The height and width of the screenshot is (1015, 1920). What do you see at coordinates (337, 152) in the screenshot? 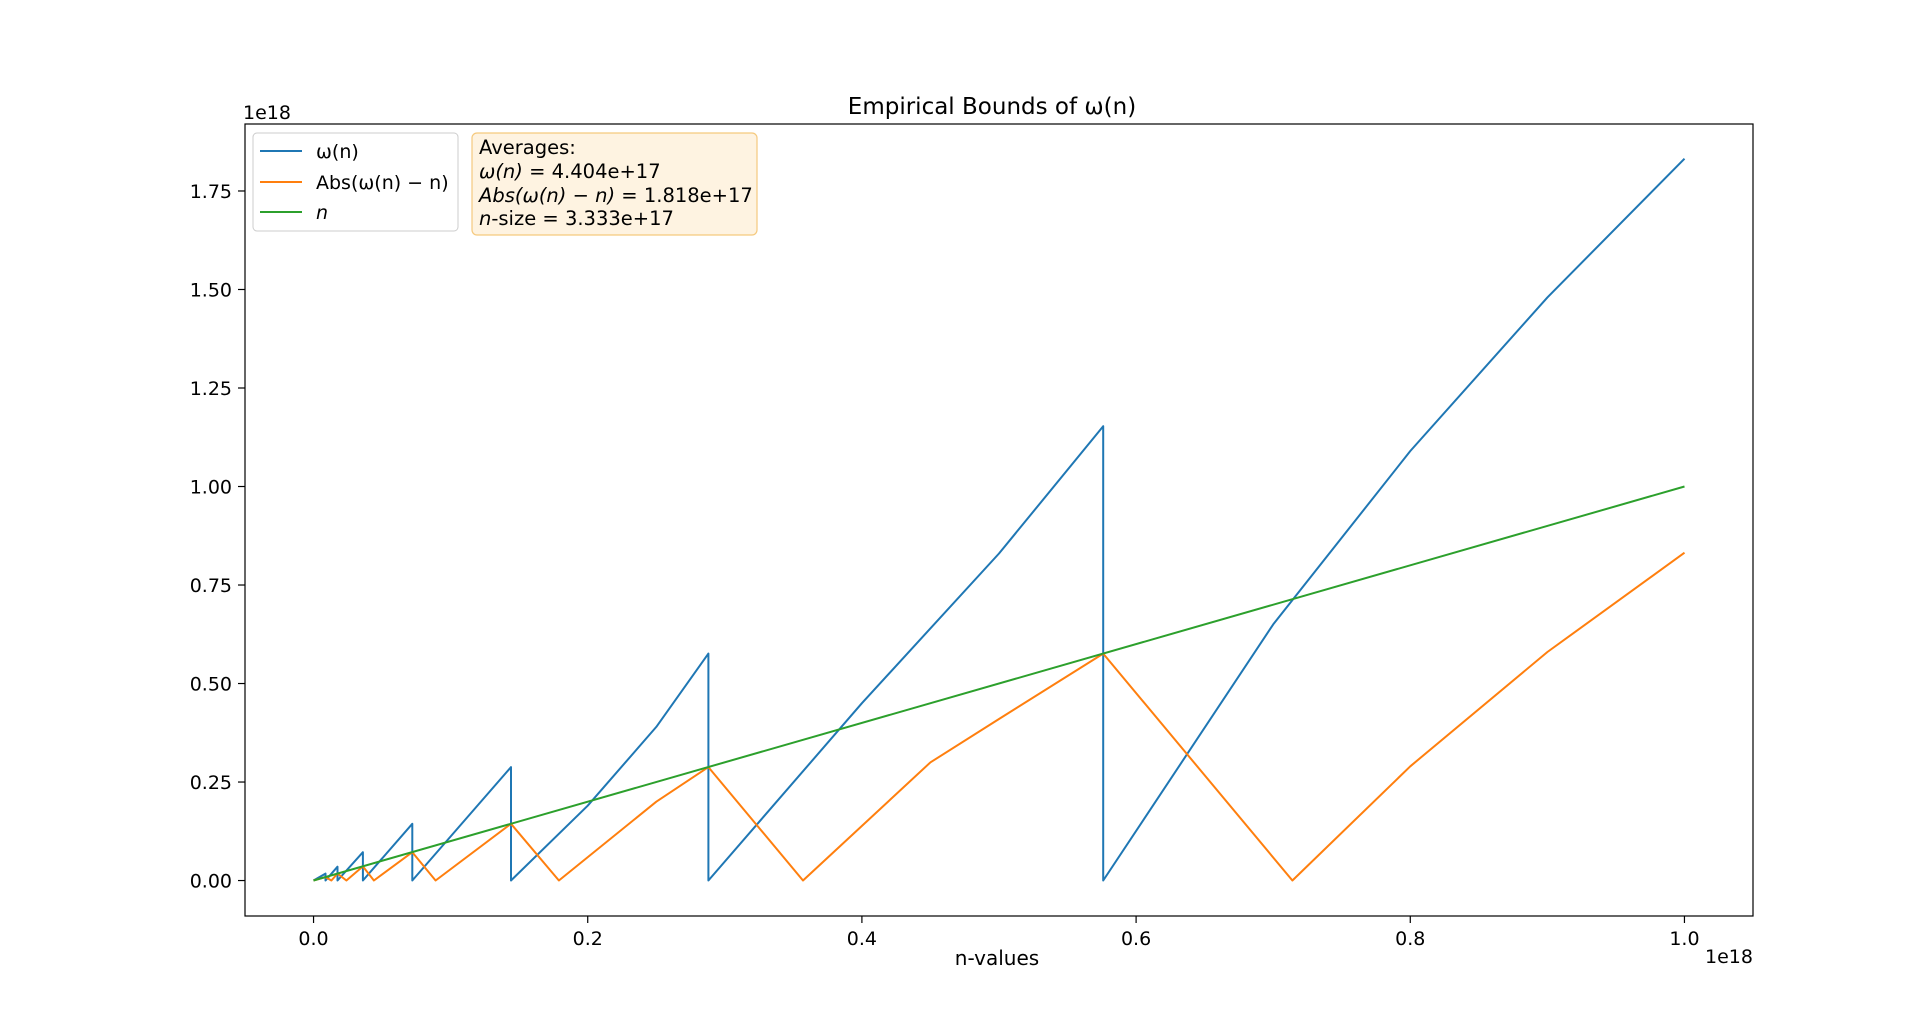
I see `legend-label-omega: ω(n)` at bounding box center [337, 152].